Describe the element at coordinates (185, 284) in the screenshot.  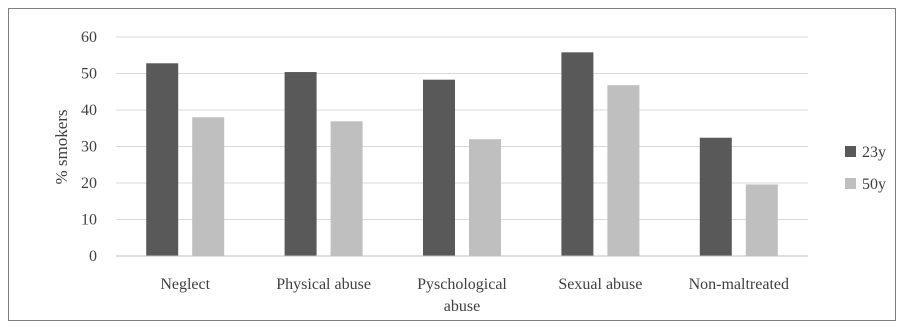
I see `x-category-label: Neglect` at that location.